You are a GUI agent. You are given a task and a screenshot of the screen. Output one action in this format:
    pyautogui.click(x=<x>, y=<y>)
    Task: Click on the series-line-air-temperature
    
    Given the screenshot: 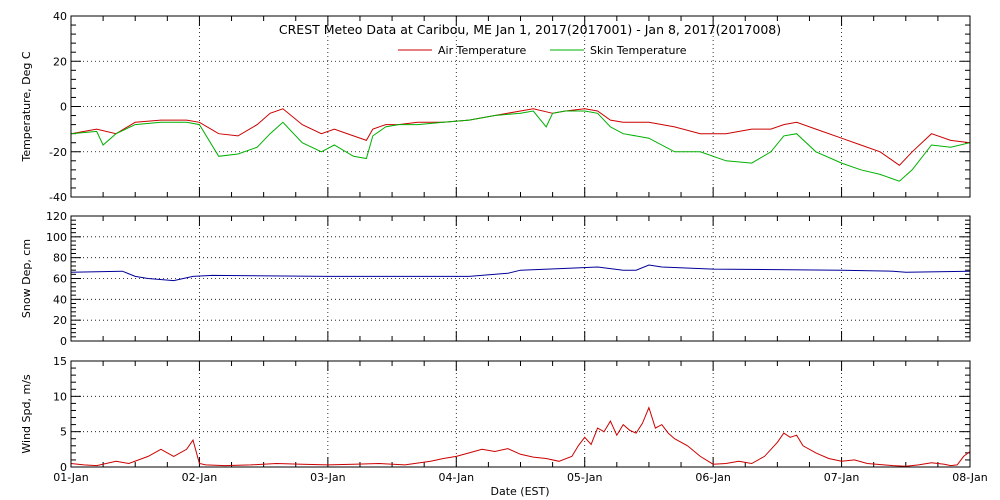 What is the action you would take?
    pyautogui.click(x=520, y=137)
    